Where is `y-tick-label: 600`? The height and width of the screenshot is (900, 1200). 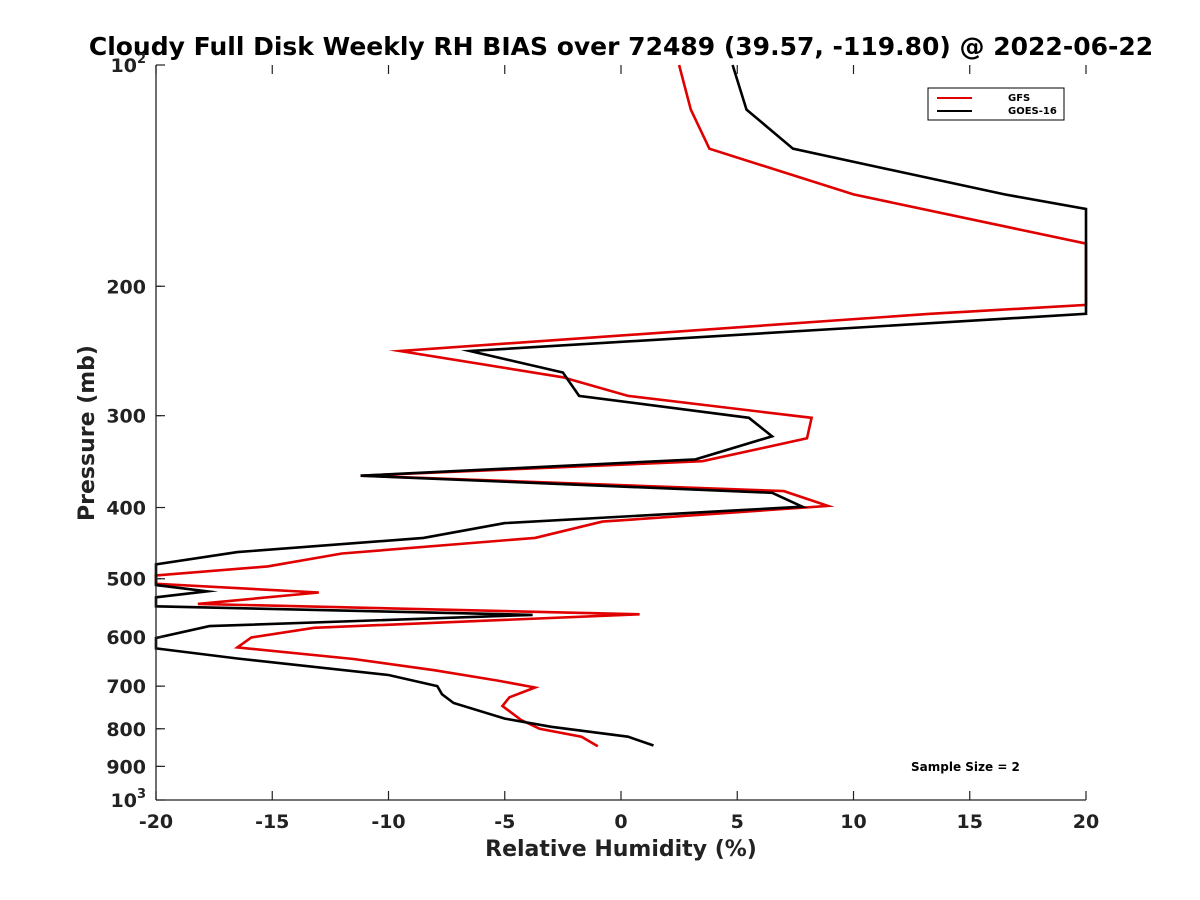
y-tick-label: 600 is located at coordinates (126, 638).